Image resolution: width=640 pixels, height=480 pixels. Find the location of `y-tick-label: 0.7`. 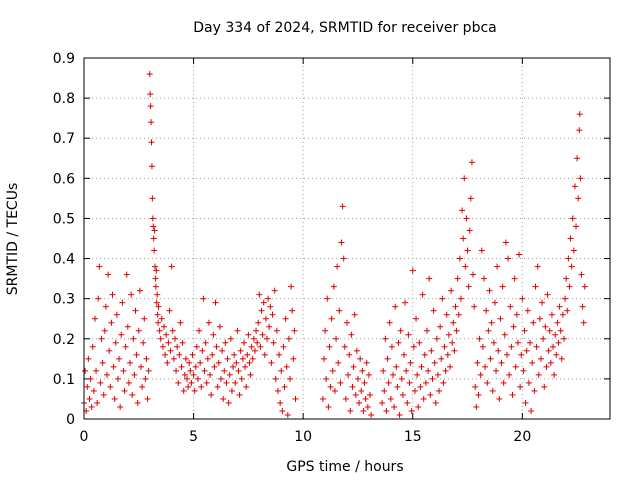

y-tick-label: 0.7 is located at coordinates (64, 139).